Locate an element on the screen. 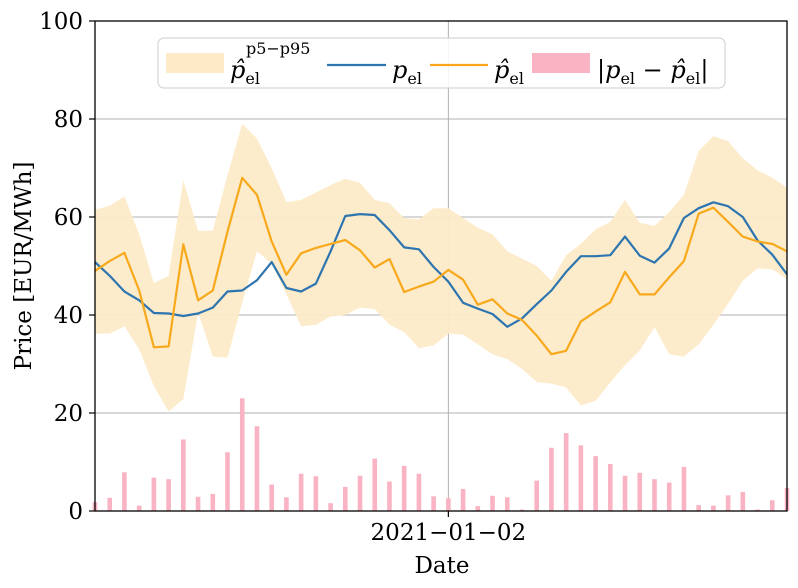 The width and height of the screenshot is (798, 588). x-tick-labels: 2021−01−02 is located at coordinates (449, 528).